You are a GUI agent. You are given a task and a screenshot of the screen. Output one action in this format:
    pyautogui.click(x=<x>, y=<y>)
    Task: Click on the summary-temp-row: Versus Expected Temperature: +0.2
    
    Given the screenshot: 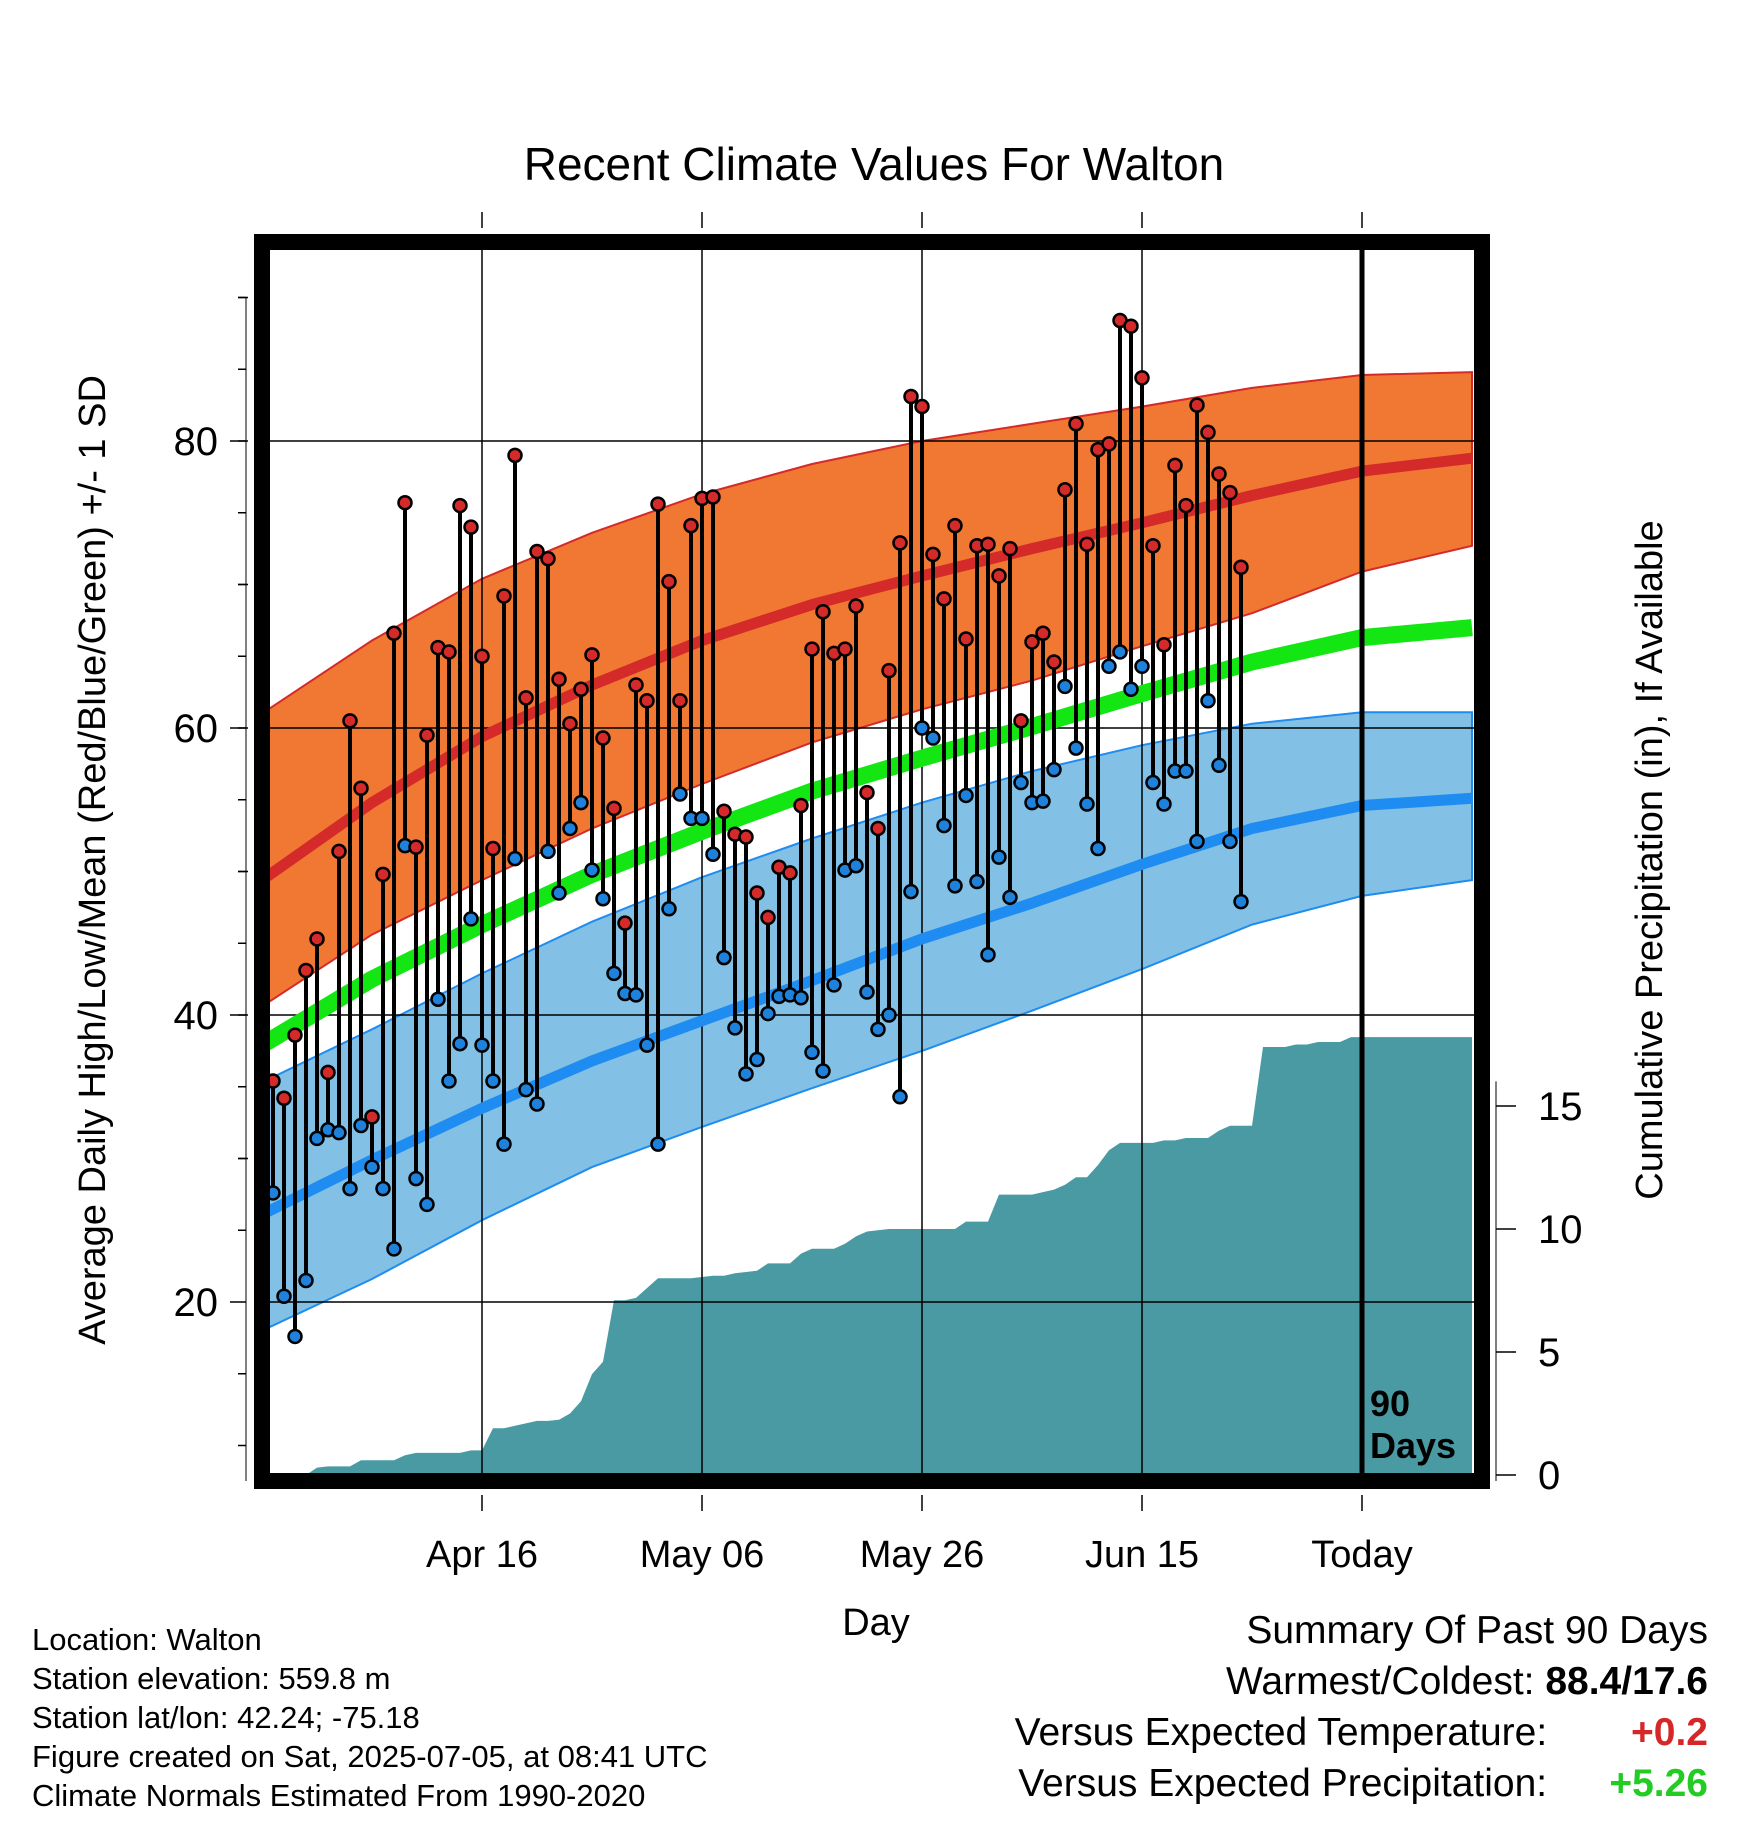 What is the action you would take?
    pyautogui.click(x=1361, y=1732)
    